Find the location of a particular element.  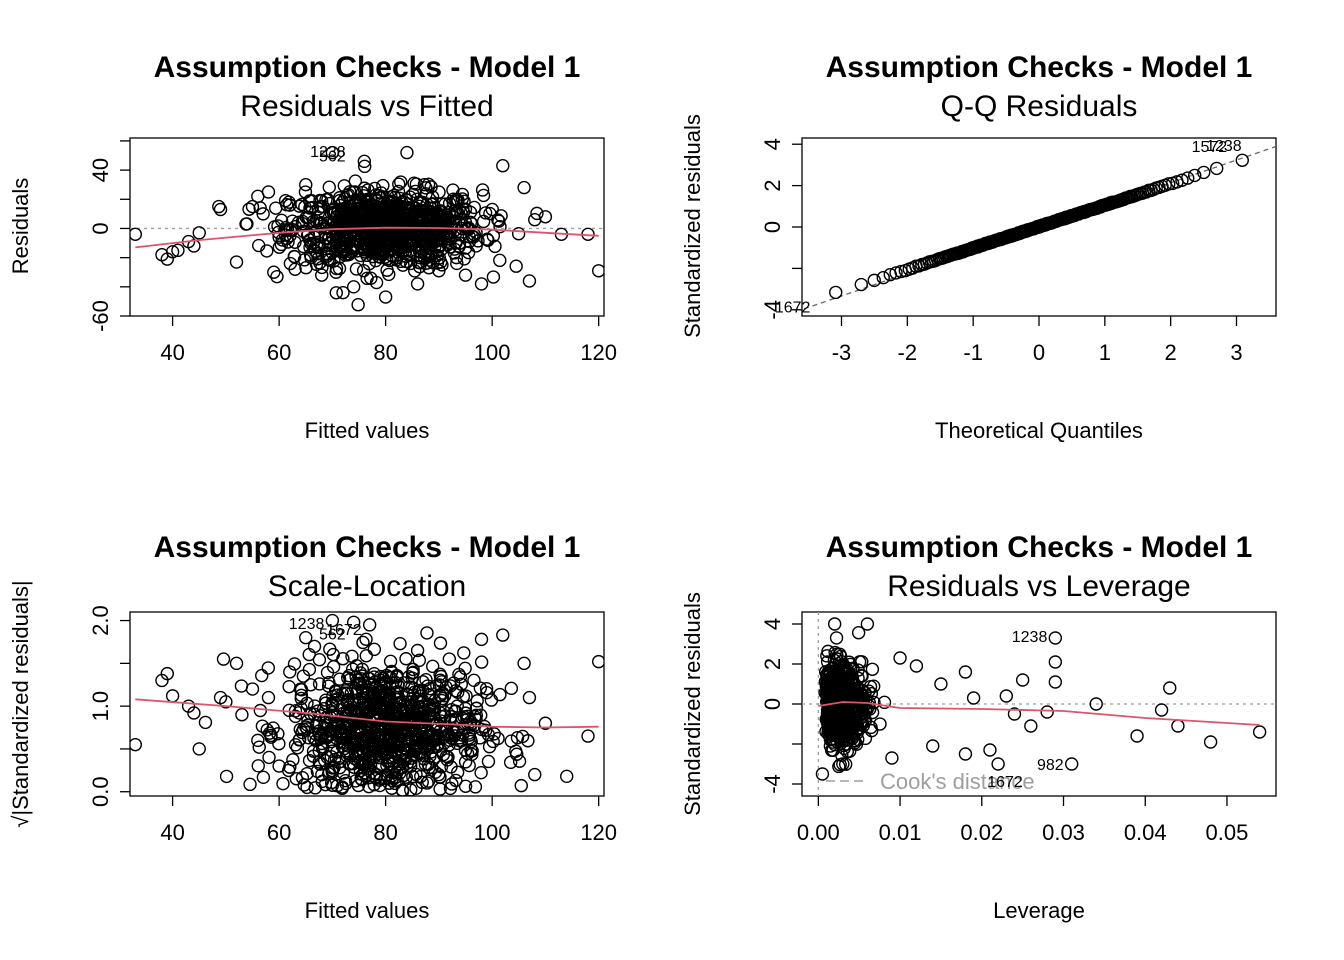

plot-content is located at coordinates (1039, 704).